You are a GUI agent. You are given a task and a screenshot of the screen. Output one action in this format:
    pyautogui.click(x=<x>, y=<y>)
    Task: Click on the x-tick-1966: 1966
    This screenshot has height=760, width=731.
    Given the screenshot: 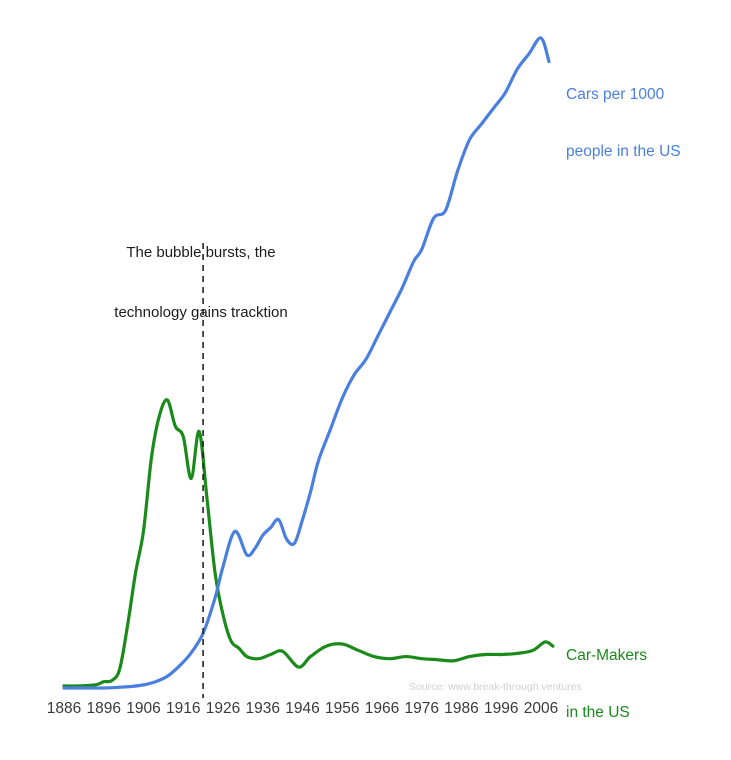 What is the action you would take?
    pyautogui.click(x=382, y=708)
    